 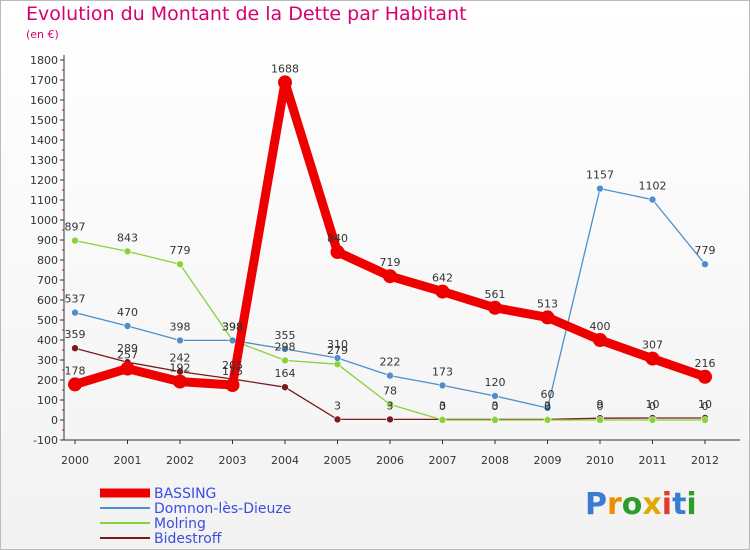 I want to click on data-label: 470, so click(x=127, y=312).